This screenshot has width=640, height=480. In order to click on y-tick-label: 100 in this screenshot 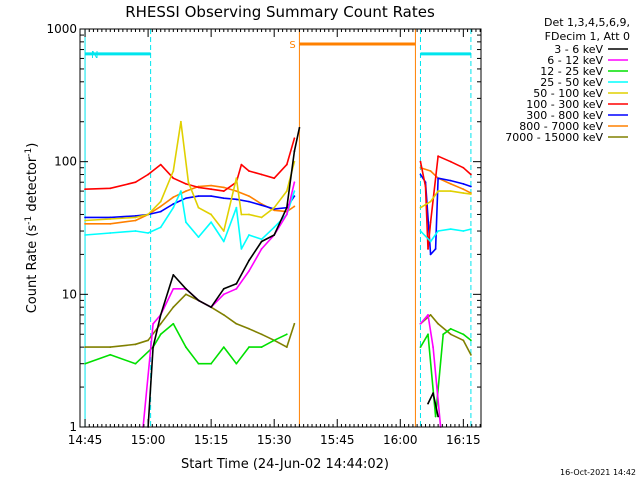, I will do `click(65, 162)`.